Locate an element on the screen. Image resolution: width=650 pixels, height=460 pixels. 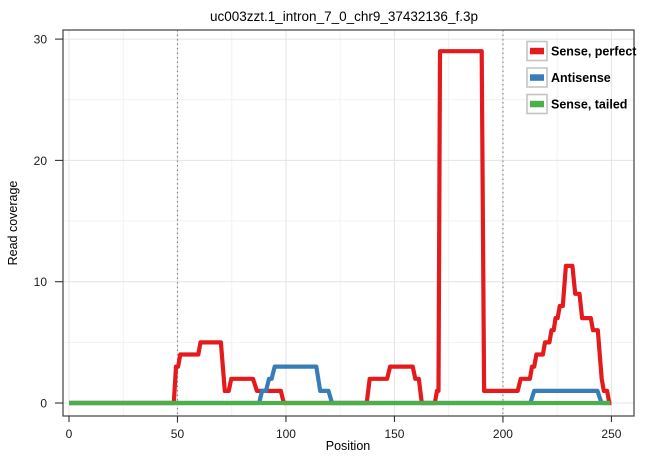
x-tick-label: 50 is located at coordinates (178, 434).